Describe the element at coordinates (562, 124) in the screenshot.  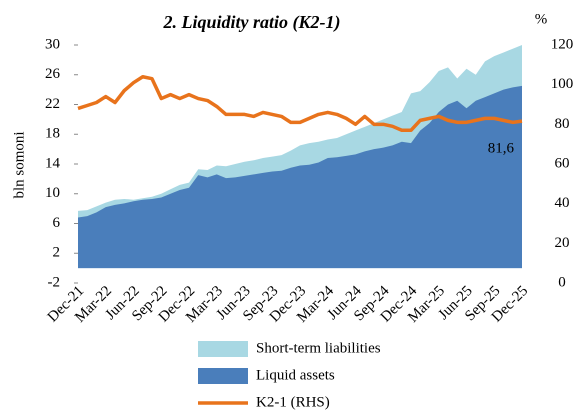
I see `y2-tick-label: 80` at that location.